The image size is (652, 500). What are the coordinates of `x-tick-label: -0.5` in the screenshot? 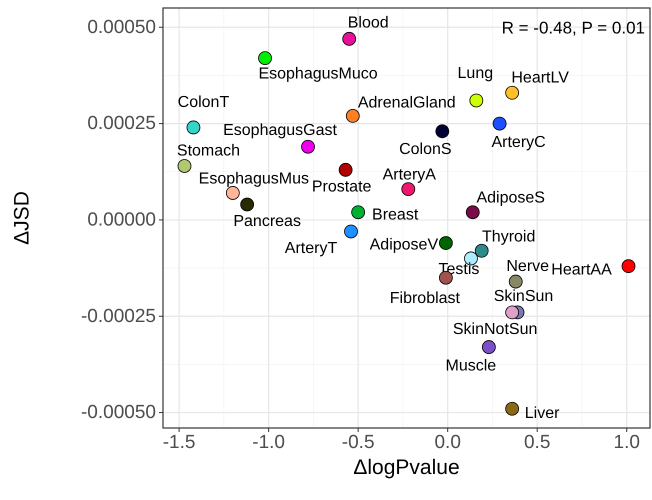 It's located at (358, 442).